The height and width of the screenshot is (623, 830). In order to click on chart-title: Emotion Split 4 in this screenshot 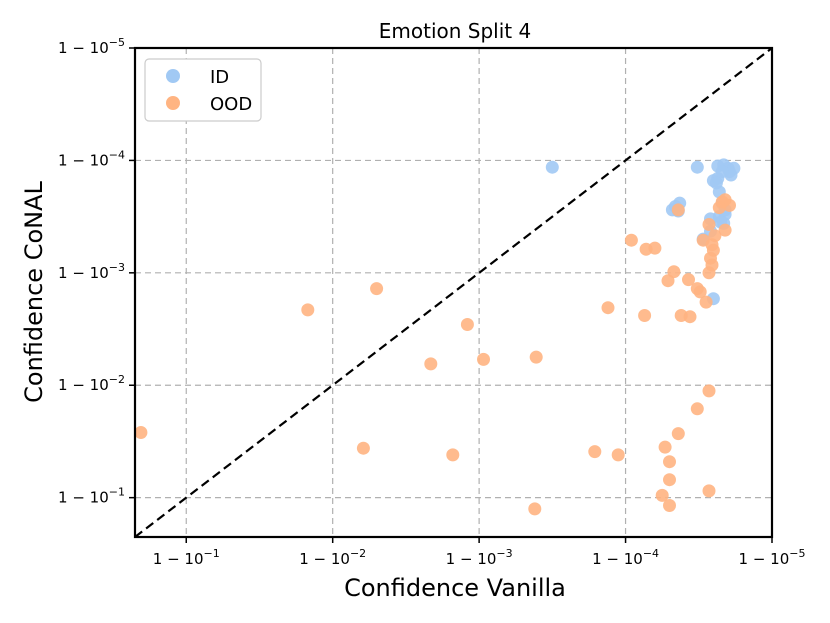, I will do `click(455, 31)`.